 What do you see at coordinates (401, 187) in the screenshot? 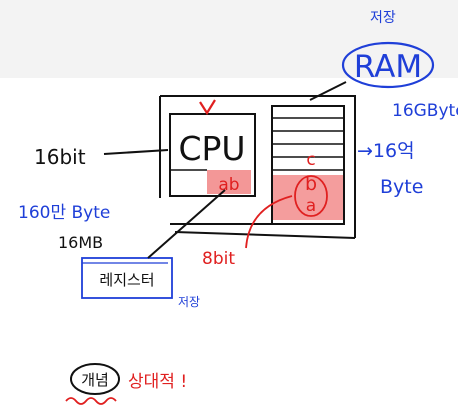
I see `ram-capacity-unit: Byte` at bounding box center [401, 187].